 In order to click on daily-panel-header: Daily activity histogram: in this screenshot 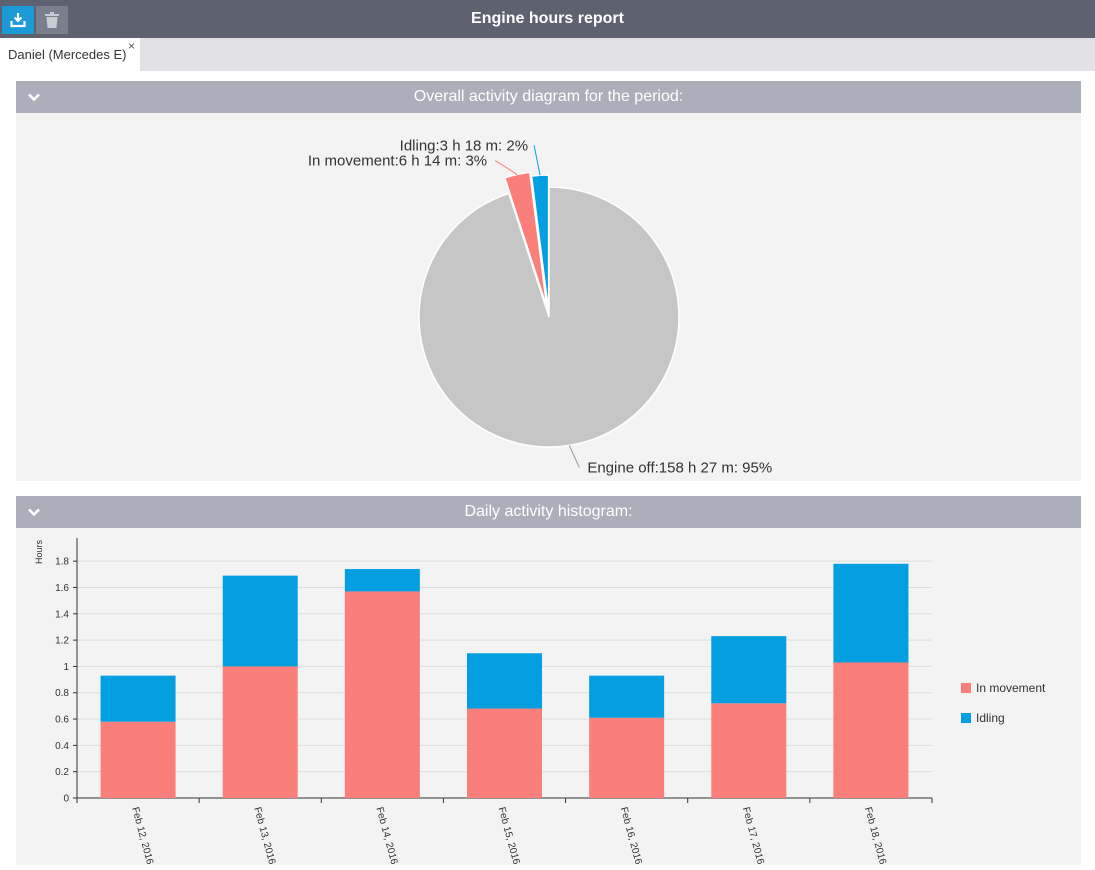, I will do `click(548, 512)`.